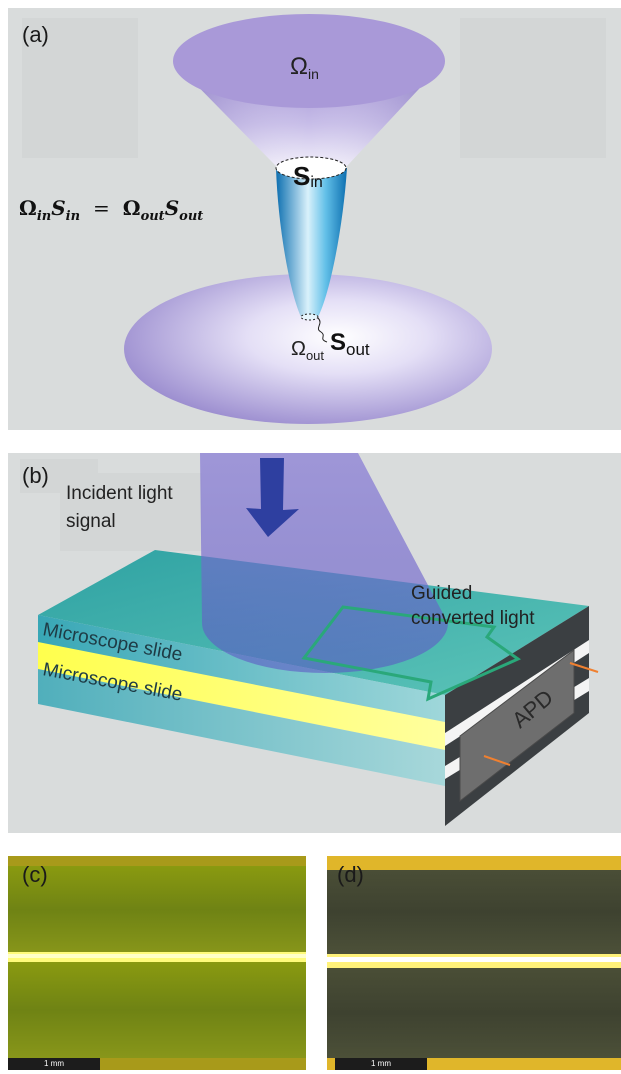 The image size is (621, 1074). I want to click on omega-out-disk, so click(308, 349).